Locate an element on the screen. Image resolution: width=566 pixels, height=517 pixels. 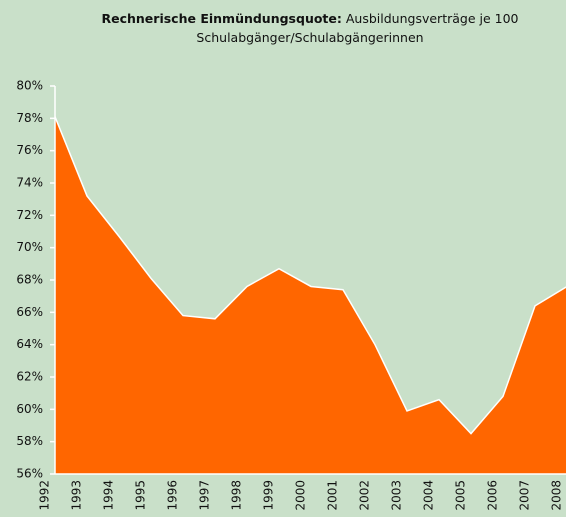
x-tick-label: 1994 is located at coordinates (109, 495).